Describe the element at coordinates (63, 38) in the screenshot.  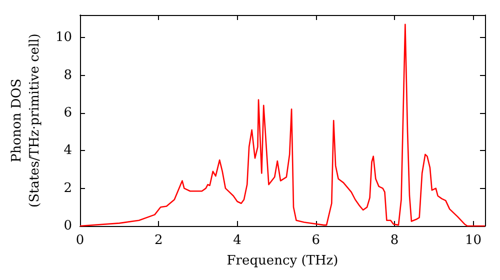
I see `y-tick-label: 10` at that location.